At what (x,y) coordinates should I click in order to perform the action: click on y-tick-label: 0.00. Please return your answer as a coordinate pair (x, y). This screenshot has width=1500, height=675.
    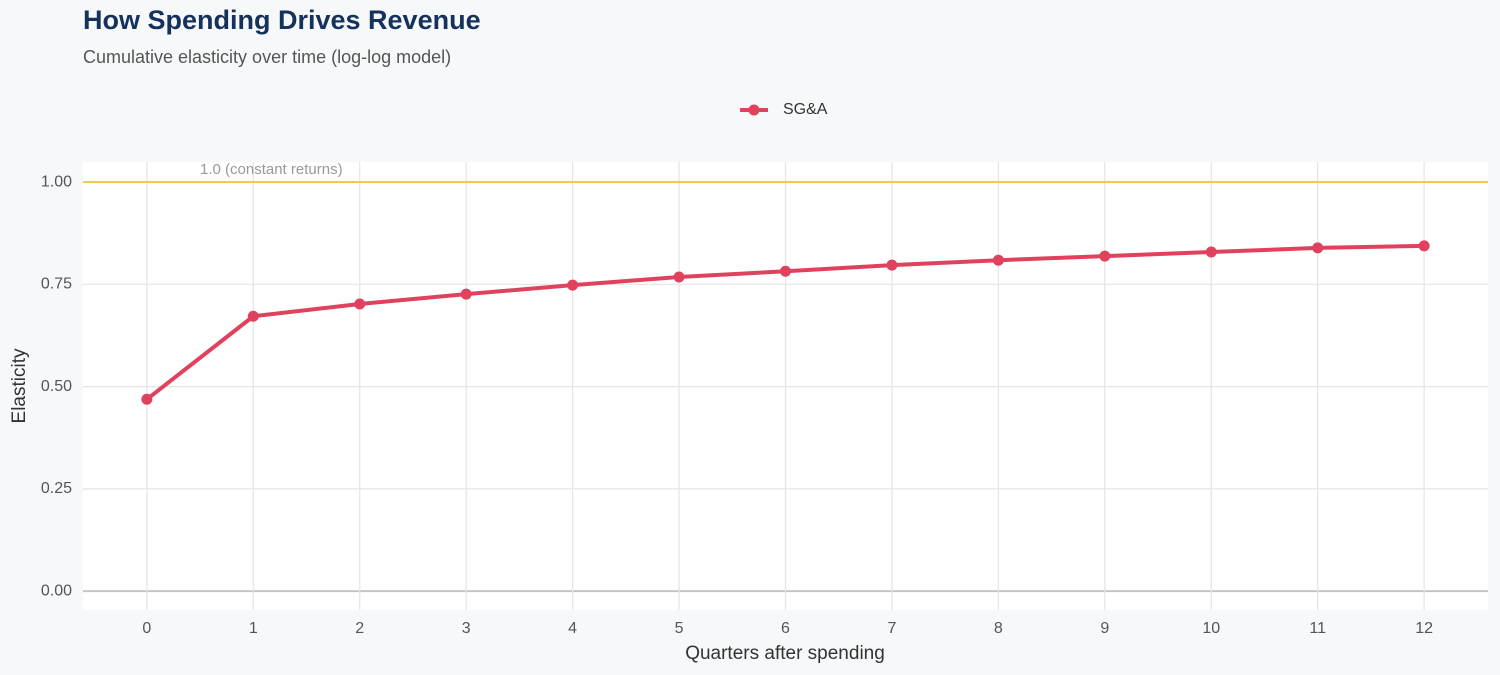
    Looking at the image, I should click on (56, 590).